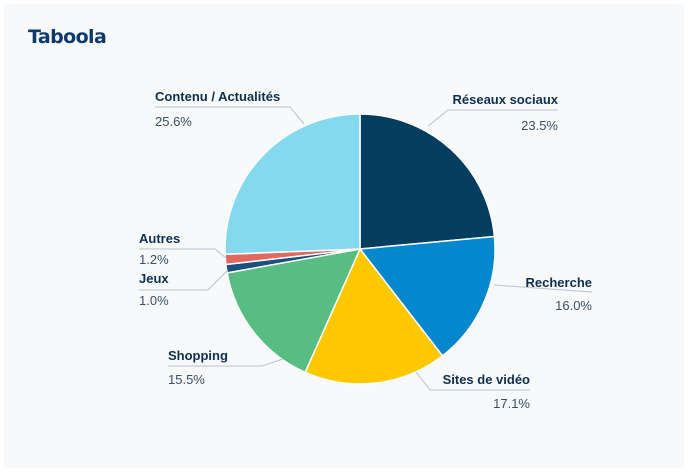 The image size is (688, 472). I want to click on slice-value-3: 15.5%, so click(186, 379).